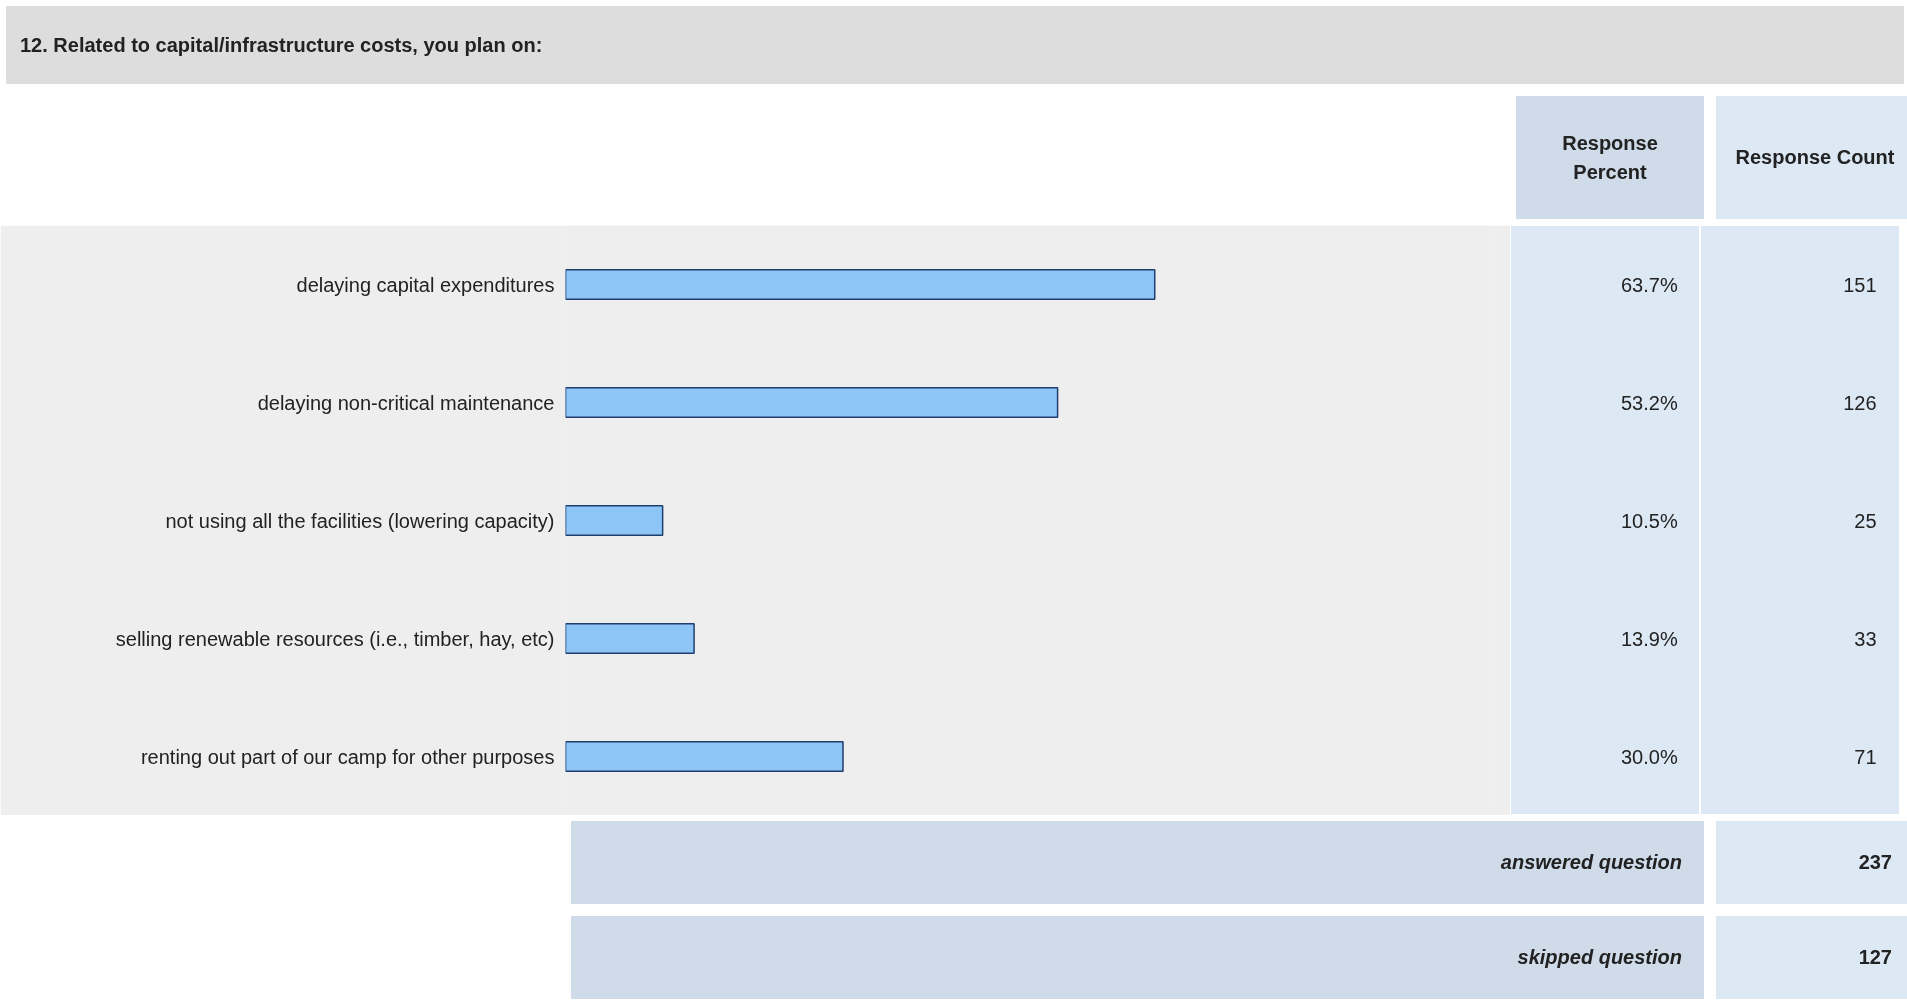 This screenshot has width=1907, height=1002. What do you see at coordinates (1610, 157) in the screenshot?
I see `text: Response Percent` at bounding box center [1610, 157].